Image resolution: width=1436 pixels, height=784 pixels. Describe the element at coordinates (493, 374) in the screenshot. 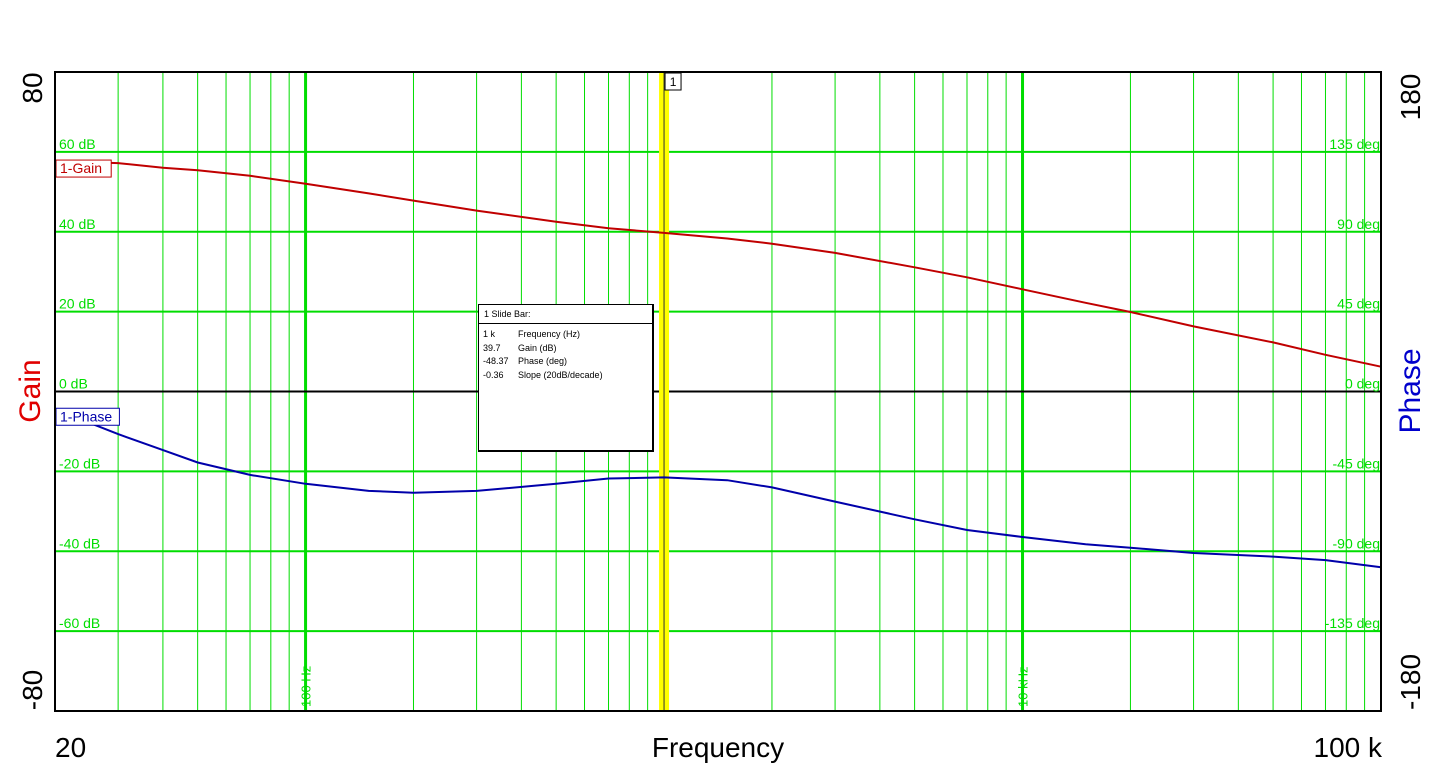

I see `readout-value: -0.36` at that location.